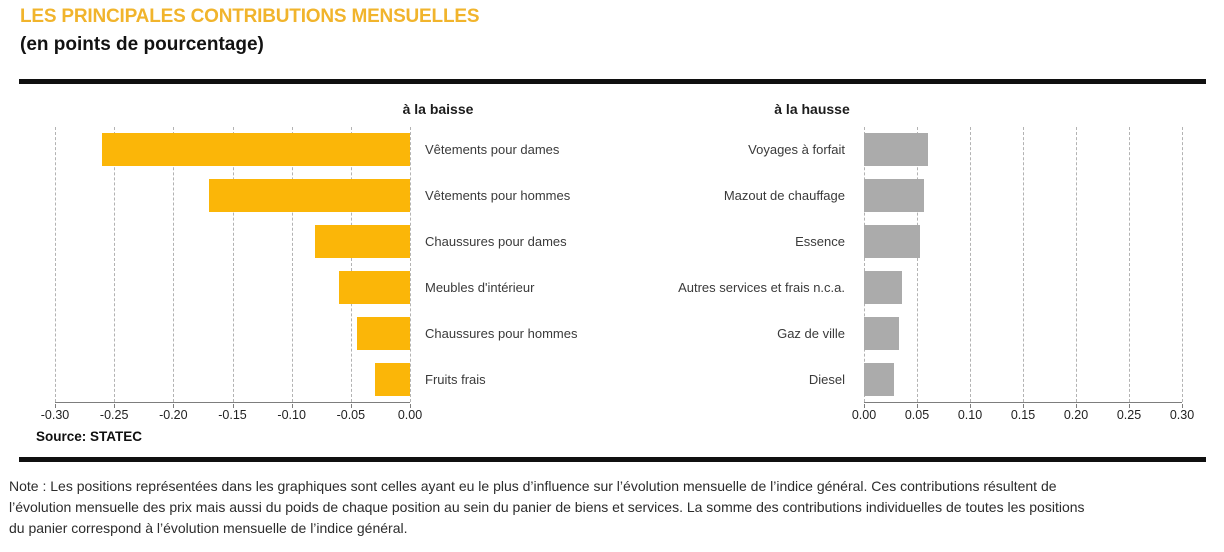 Image resolution: width=1224 pixels, height=552 pixels. What do you see at coordinates (455, 379) in the screenshot?
I see `category-label: Fruits frais` at bounding box center [455, 379].